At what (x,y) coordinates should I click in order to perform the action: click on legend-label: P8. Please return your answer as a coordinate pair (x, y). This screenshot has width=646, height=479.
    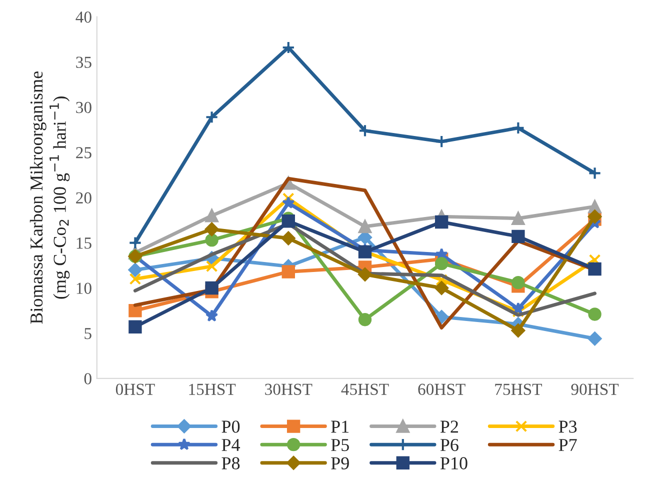
    Looking at the image, I should click on (231, 463).